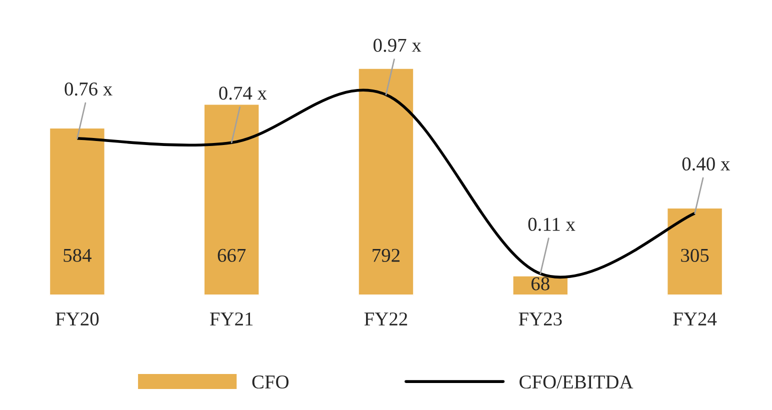 This screenshot has width=772, height=410. I want to click on data-label: 0.74 x, so click(243, 93).